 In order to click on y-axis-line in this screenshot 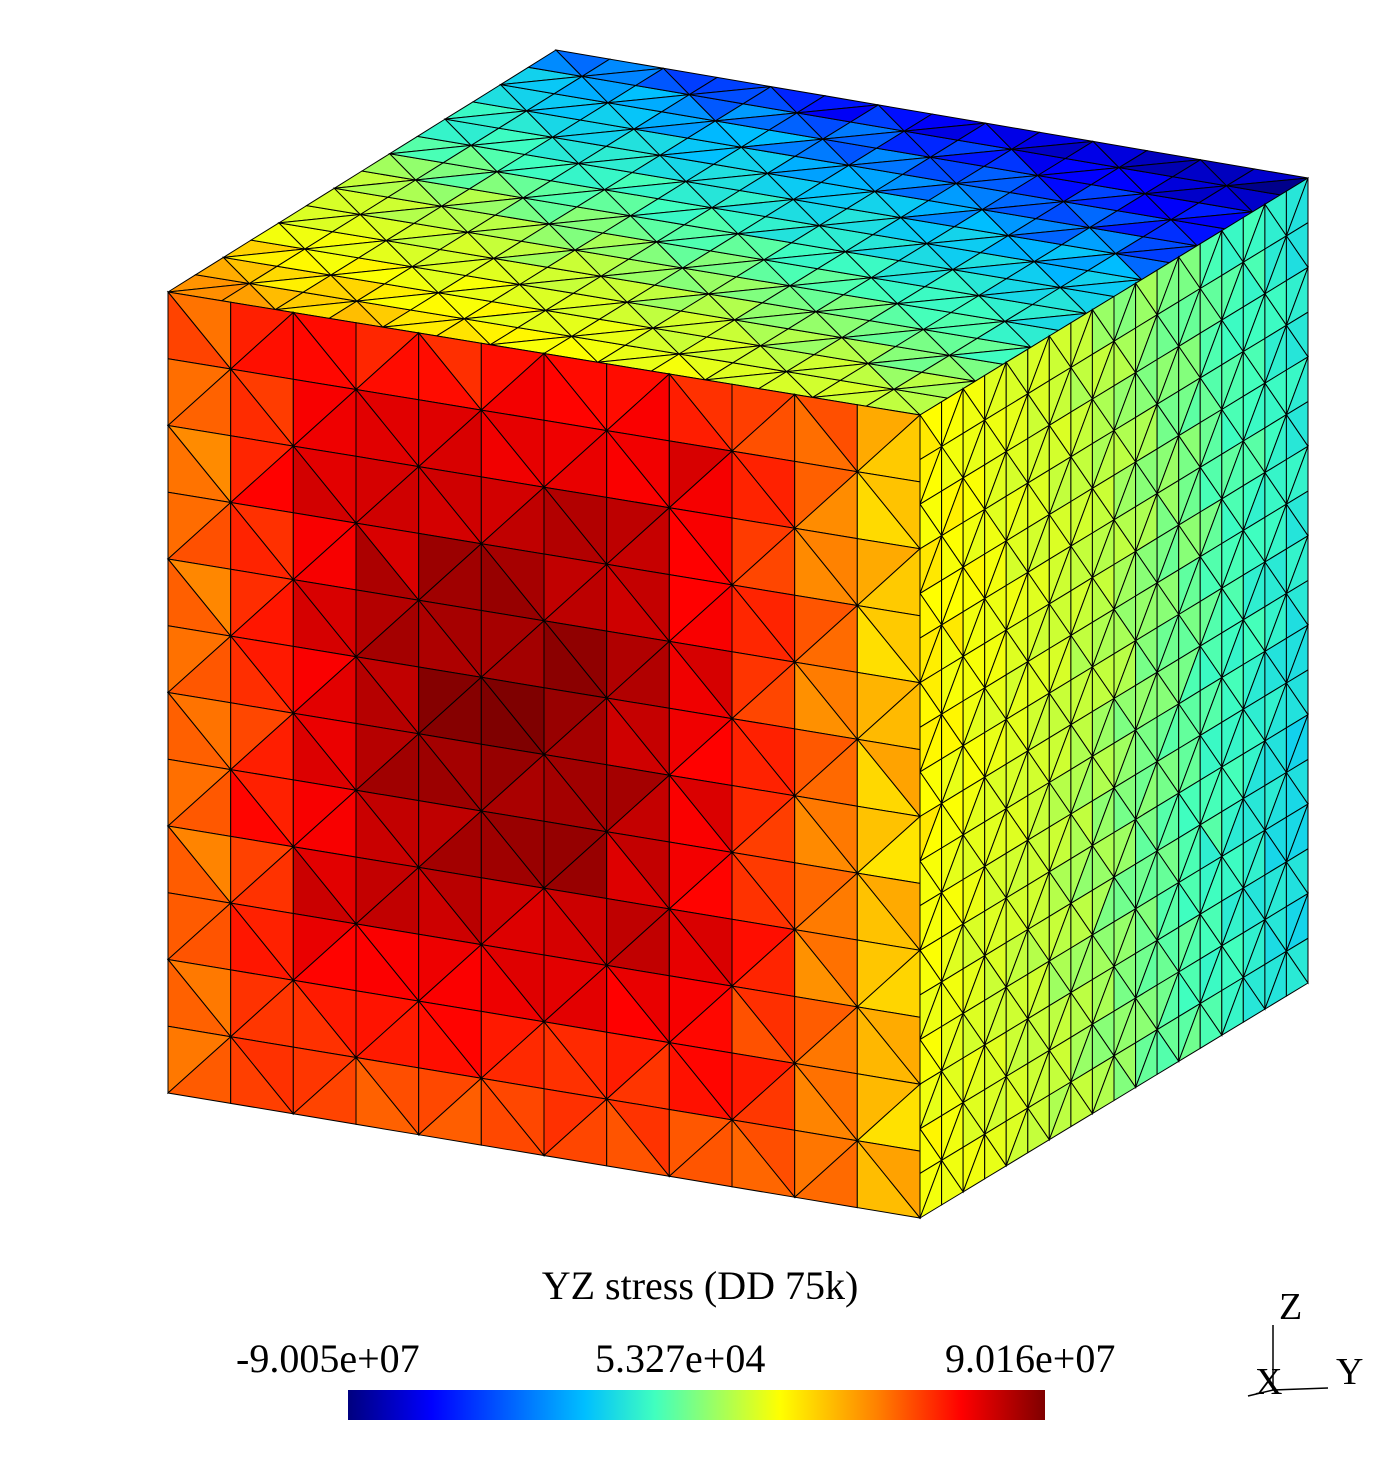, I will do `click(1300, 1389)`.